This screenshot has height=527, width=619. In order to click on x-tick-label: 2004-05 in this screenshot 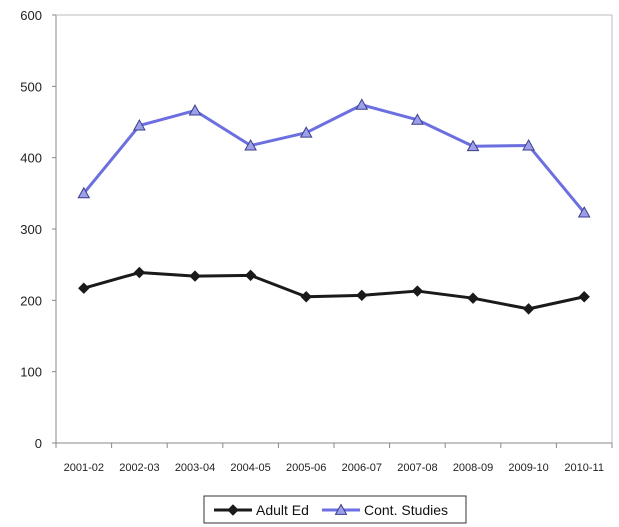, I will do `click(250, 468)`.